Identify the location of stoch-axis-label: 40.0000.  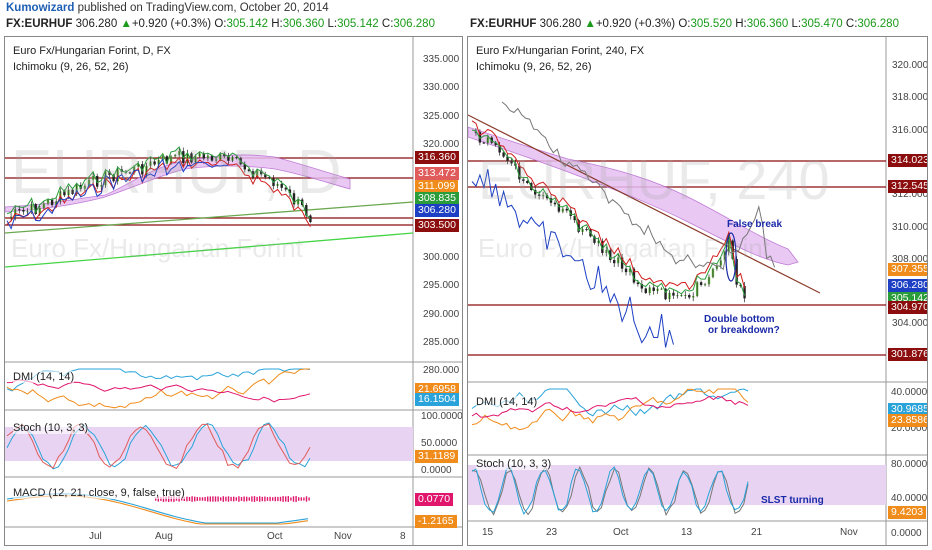
(909, 498).